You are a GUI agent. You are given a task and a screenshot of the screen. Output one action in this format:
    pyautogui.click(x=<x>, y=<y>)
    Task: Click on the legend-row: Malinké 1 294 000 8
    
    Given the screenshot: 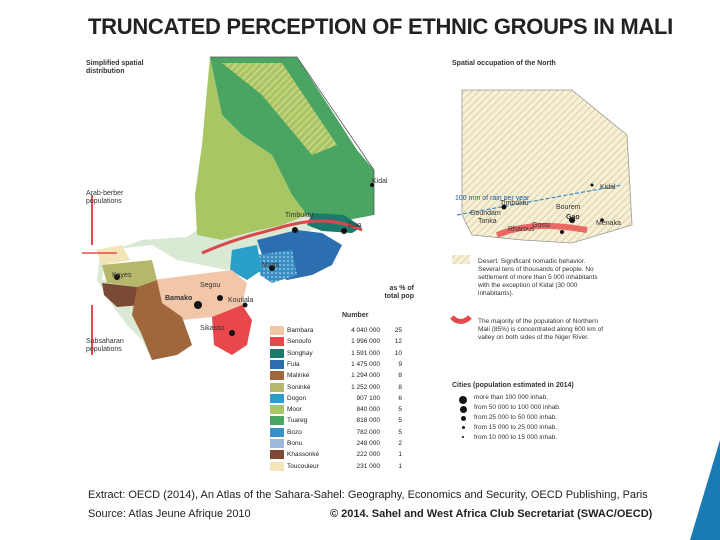 What is the action you would take?
    pyautogui.click(x=340, y=375)
    